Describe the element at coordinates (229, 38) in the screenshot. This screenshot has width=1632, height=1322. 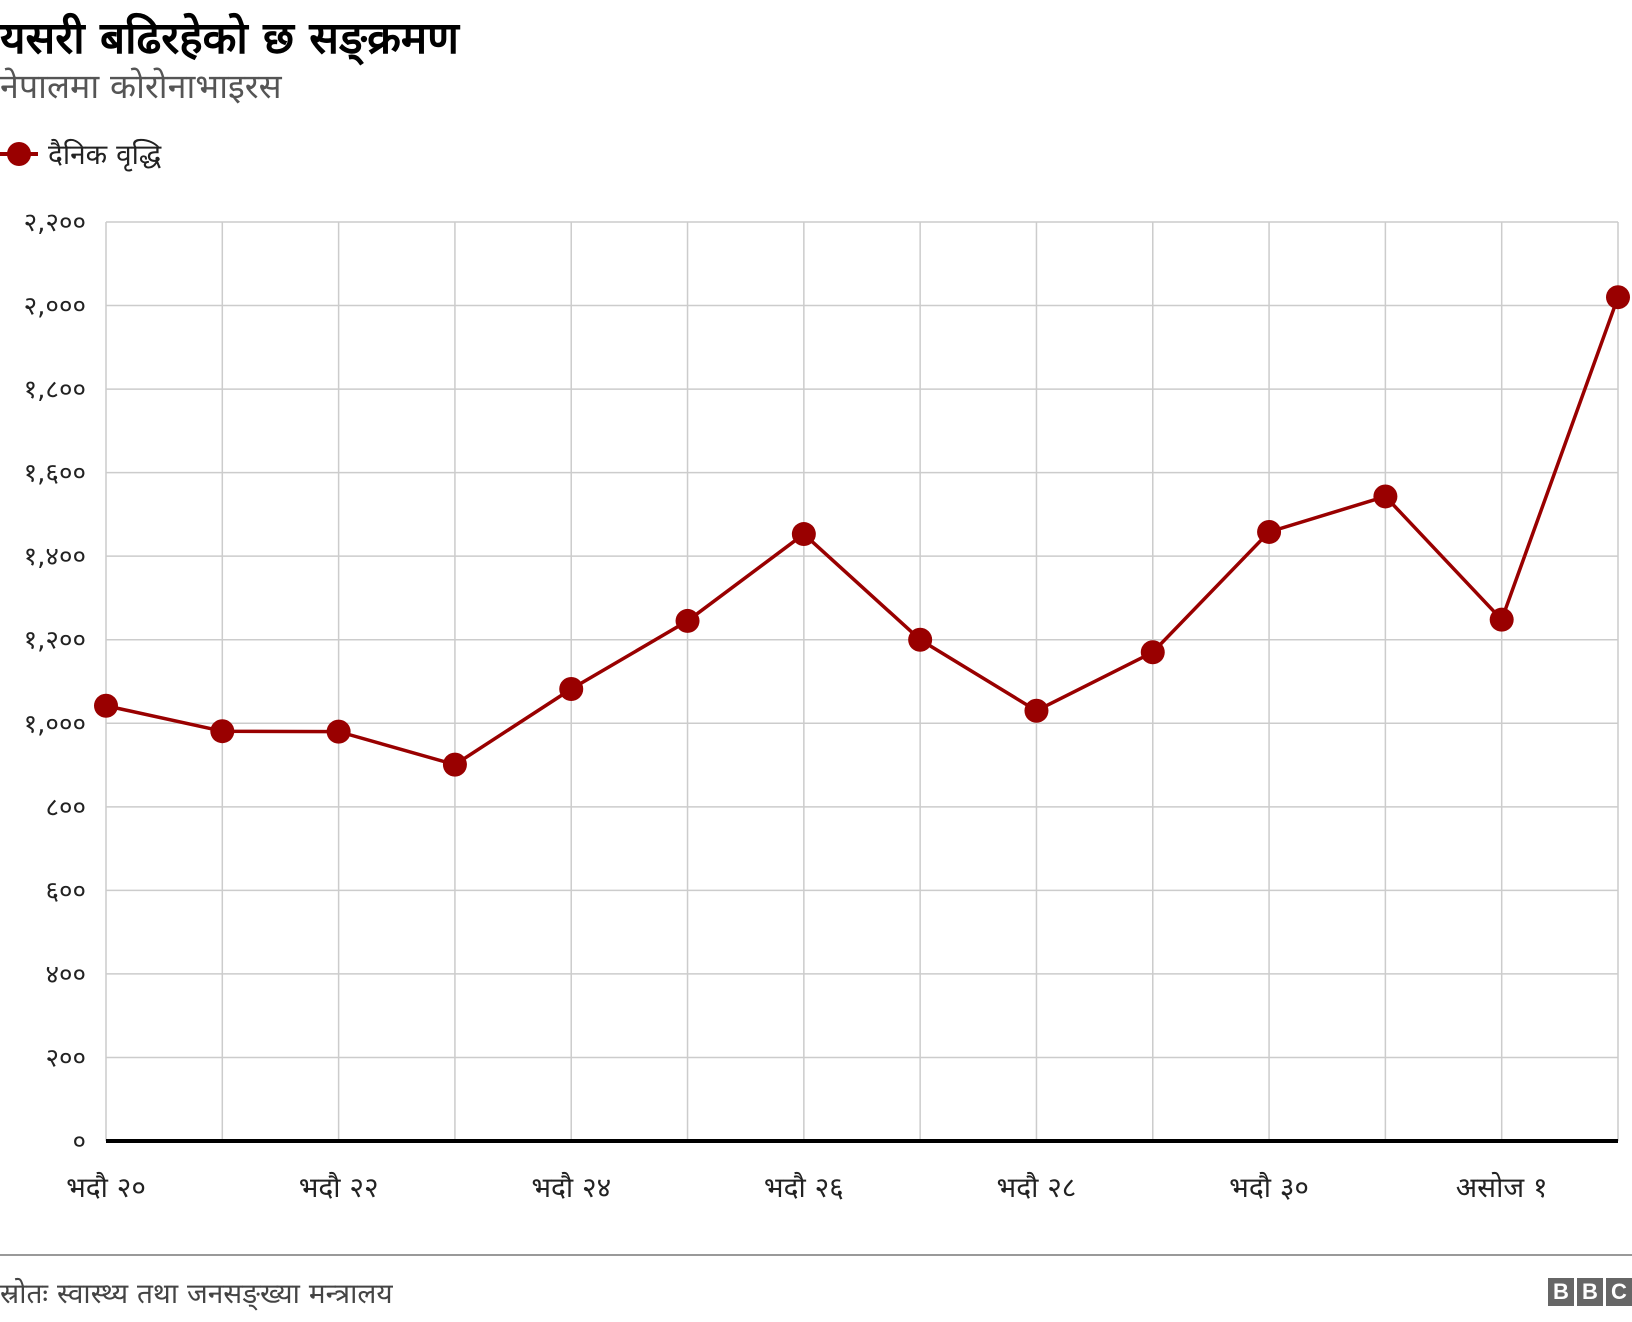
I see `chart-title: यसरी बढिरहेको छ सङ्क्रमण` at that location.